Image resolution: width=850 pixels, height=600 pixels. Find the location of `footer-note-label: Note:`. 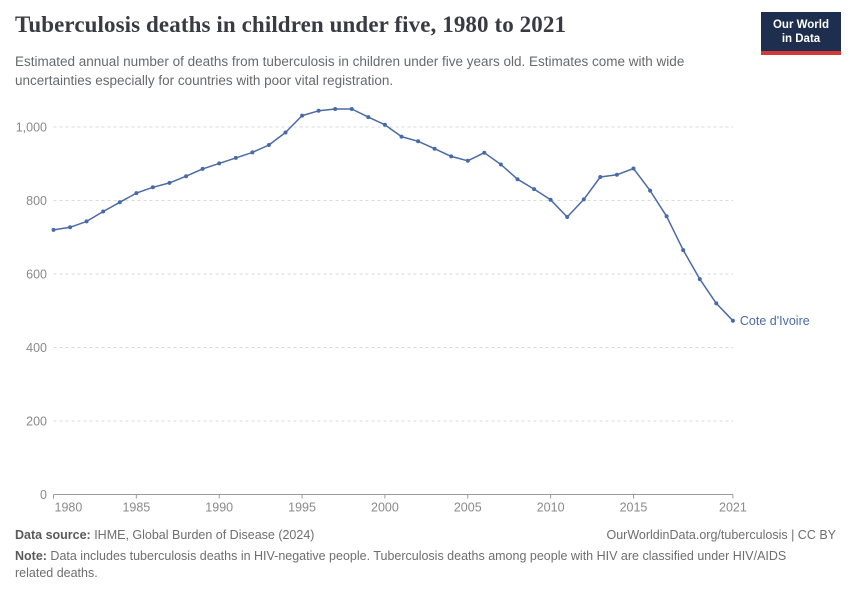

footer-note-label: Note: is located at coordinates (31, 556).